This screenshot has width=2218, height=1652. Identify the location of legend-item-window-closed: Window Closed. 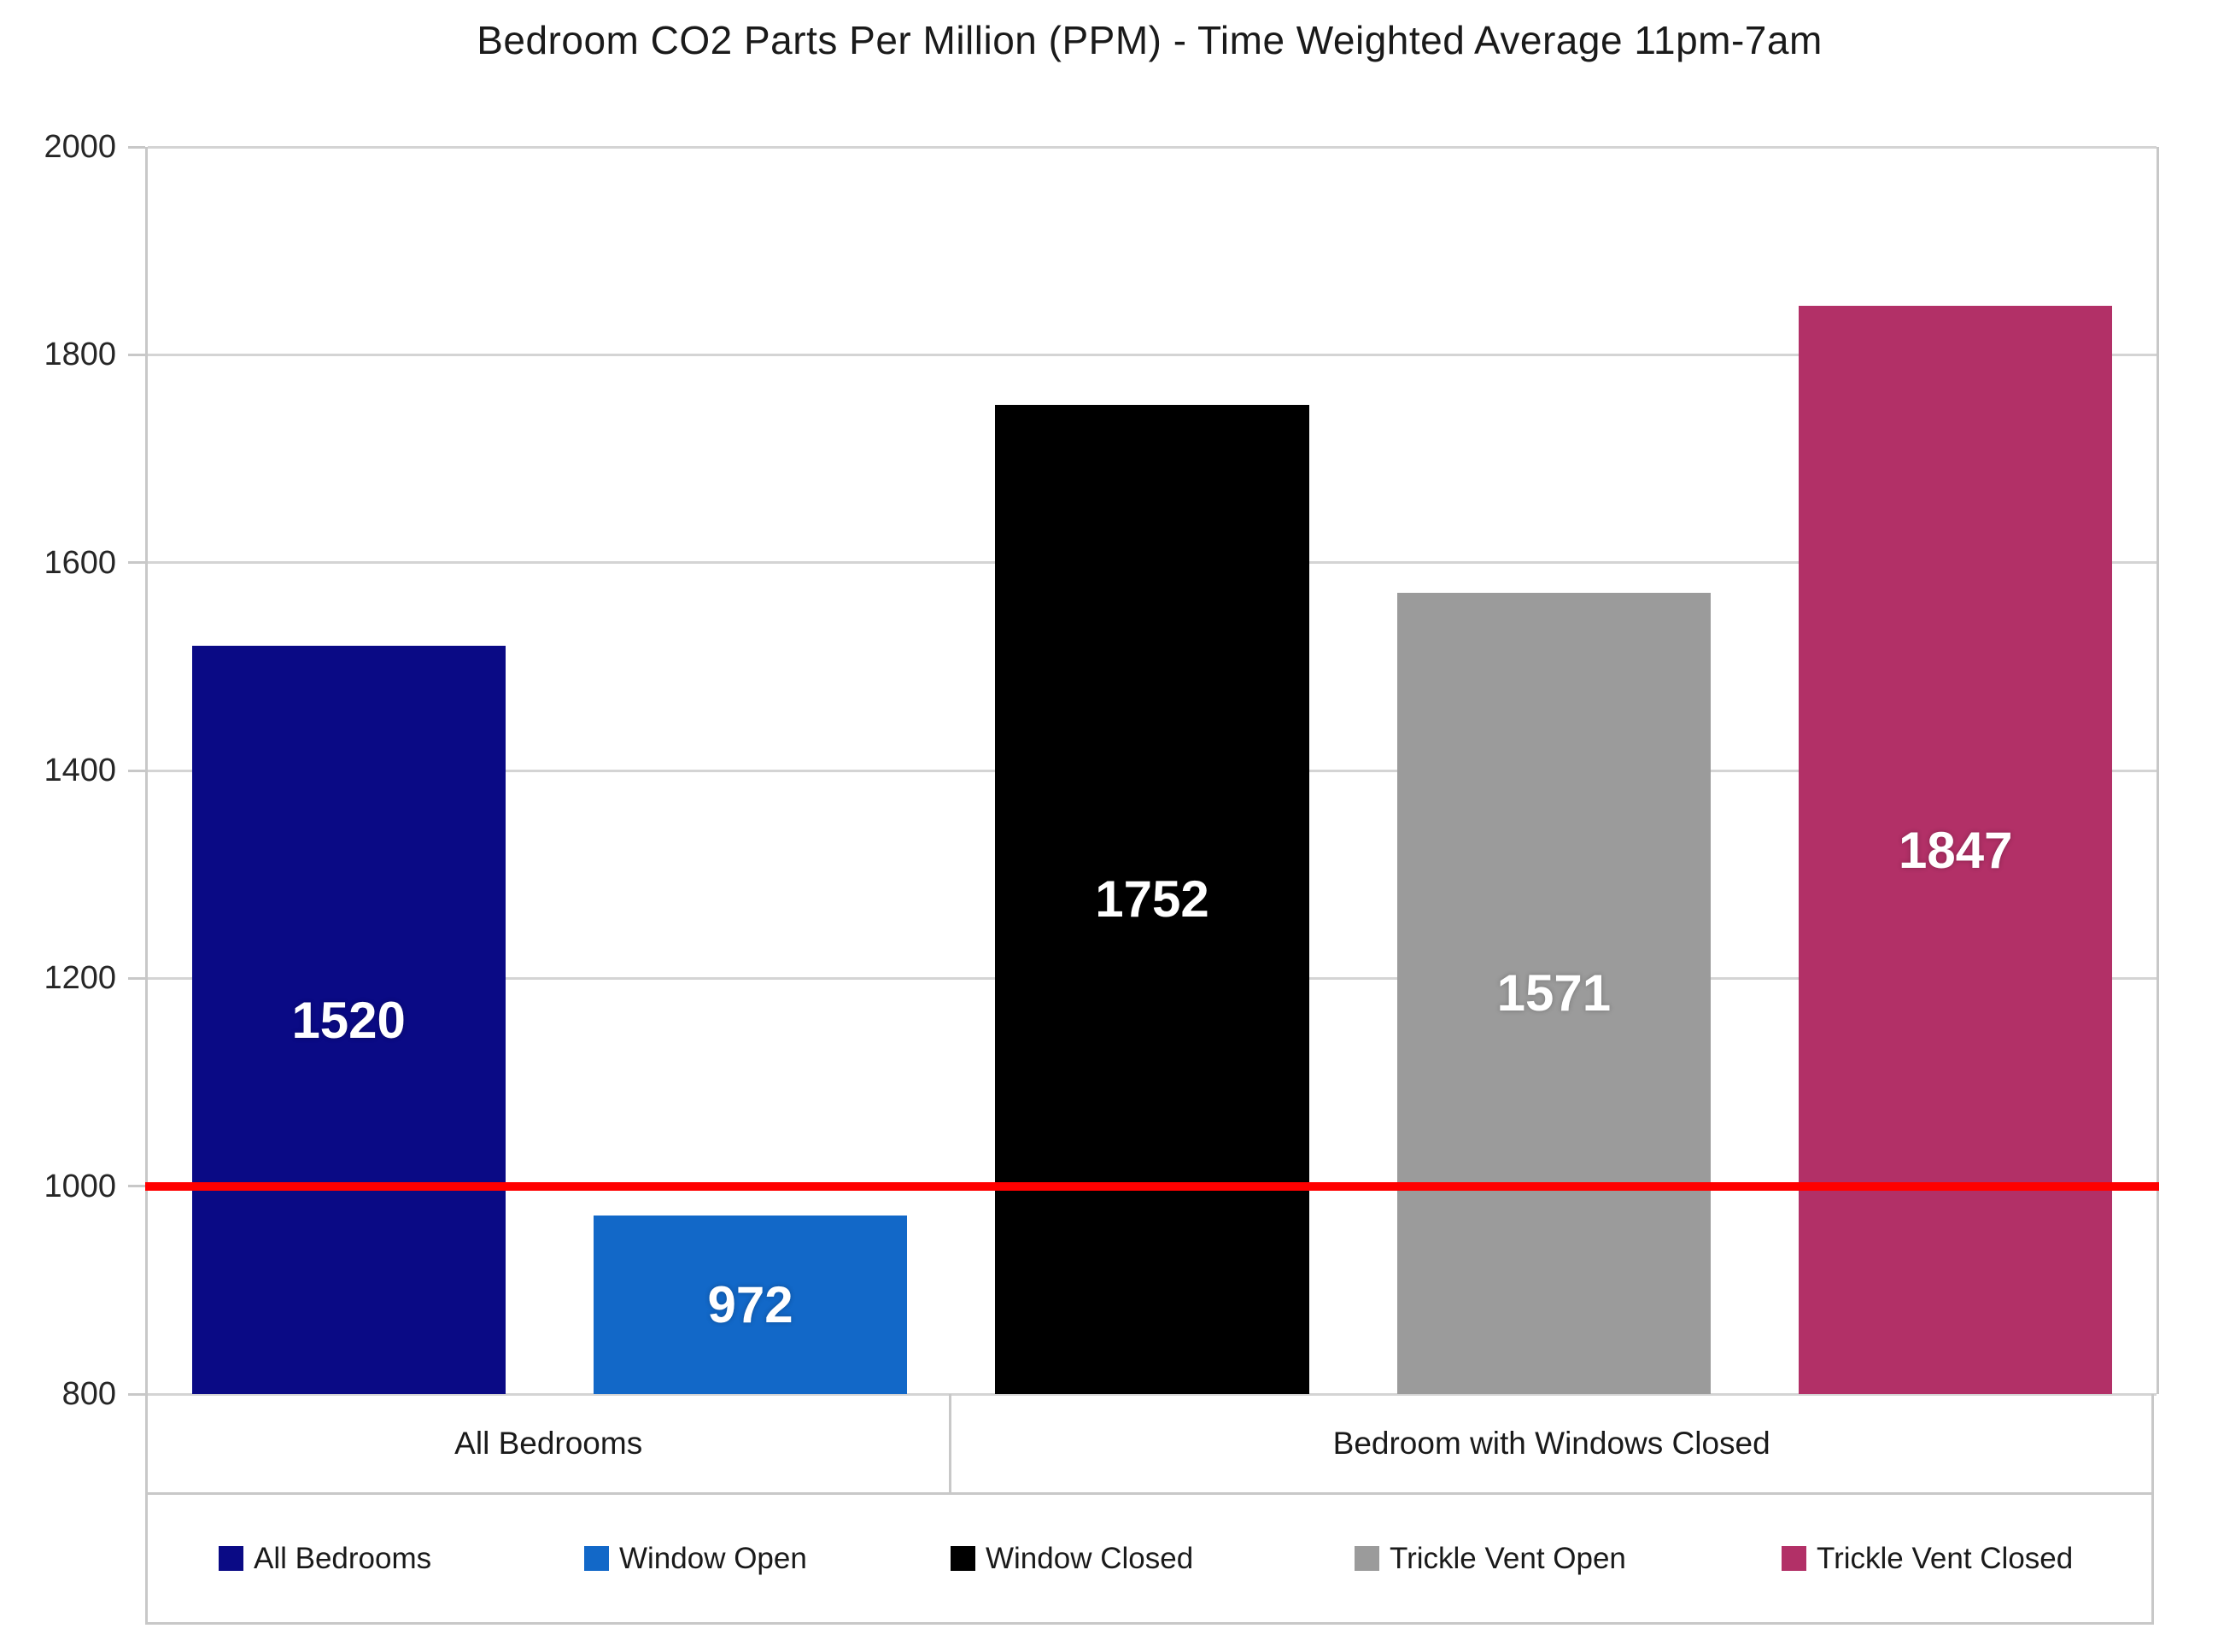
(1072, 1558).